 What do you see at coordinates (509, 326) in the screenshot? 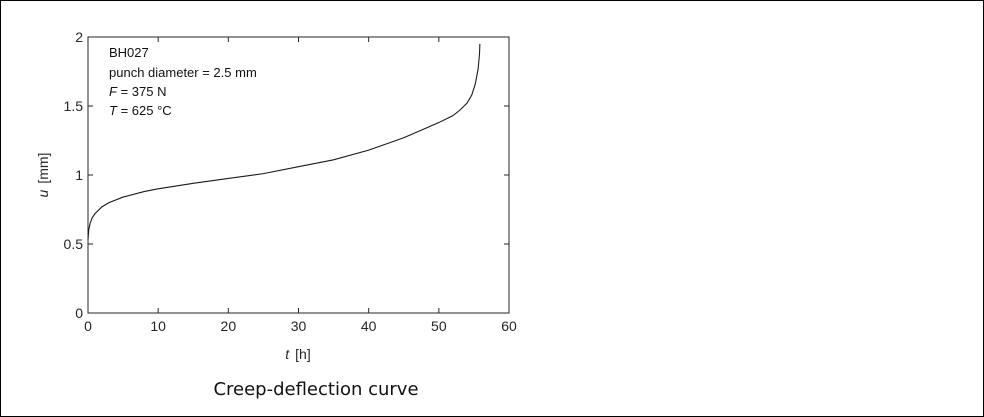
I see `x-tick-label: 60` at bounding box center [509, 326].